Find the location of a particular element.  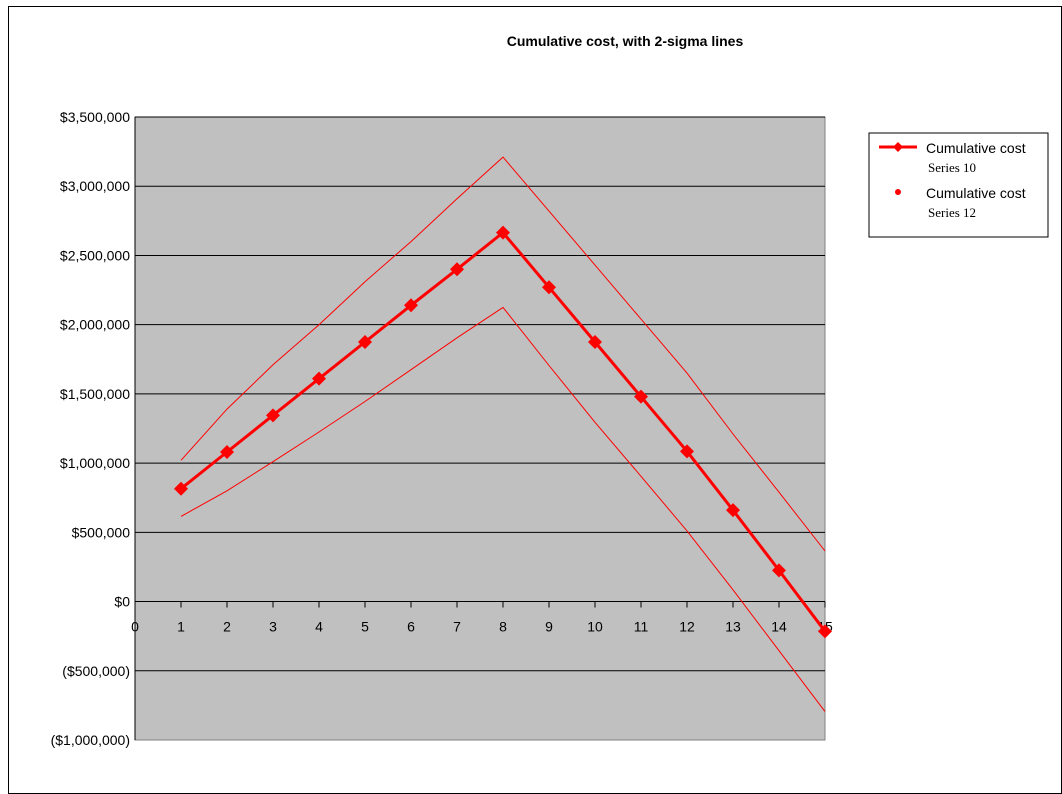

y-tick-label: $0 is located at coordinates (122, 602).